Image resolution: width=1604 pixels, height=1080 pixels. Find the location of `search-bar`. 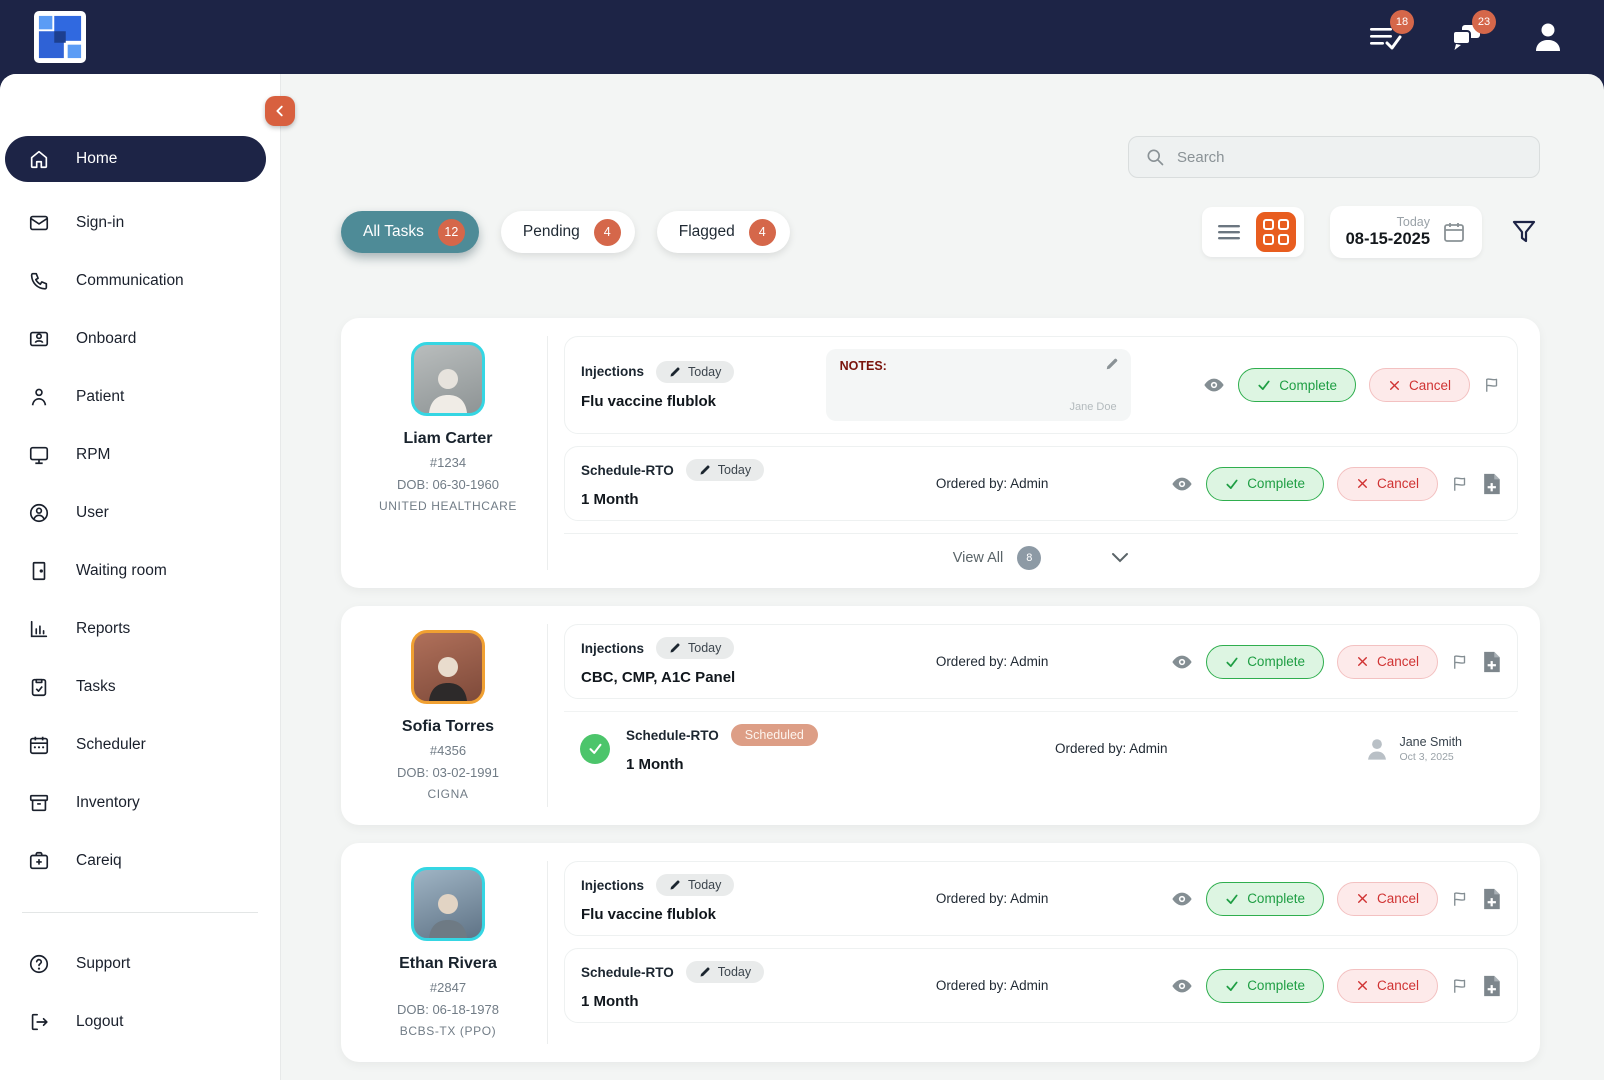

search-bar is located at coordinates (1334, 157).